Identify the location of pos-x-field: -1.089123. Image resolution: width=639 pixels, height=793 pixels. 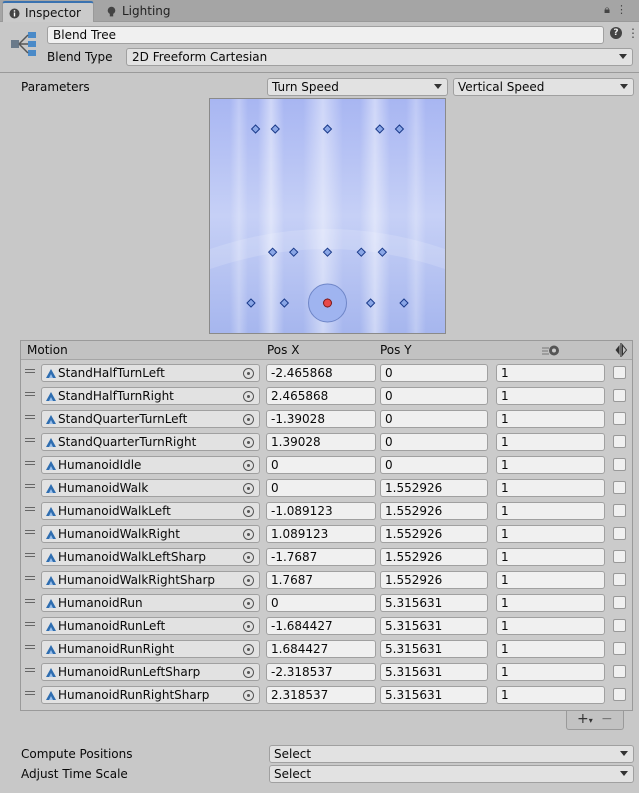
(321, 511).